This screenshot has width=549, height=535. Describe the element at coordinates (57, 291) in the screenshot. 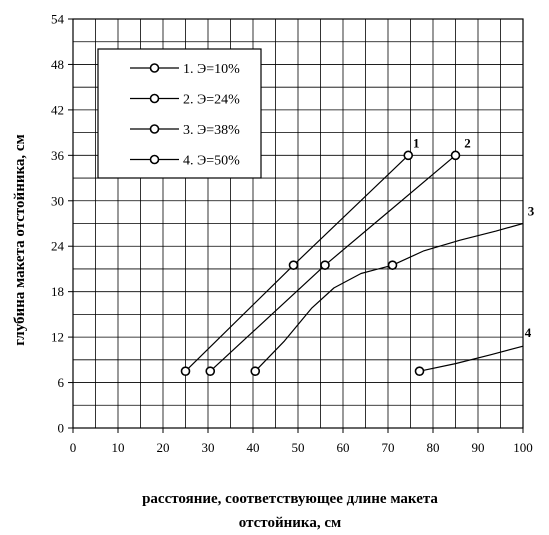

I see `y-tick-label: 18` at that location.